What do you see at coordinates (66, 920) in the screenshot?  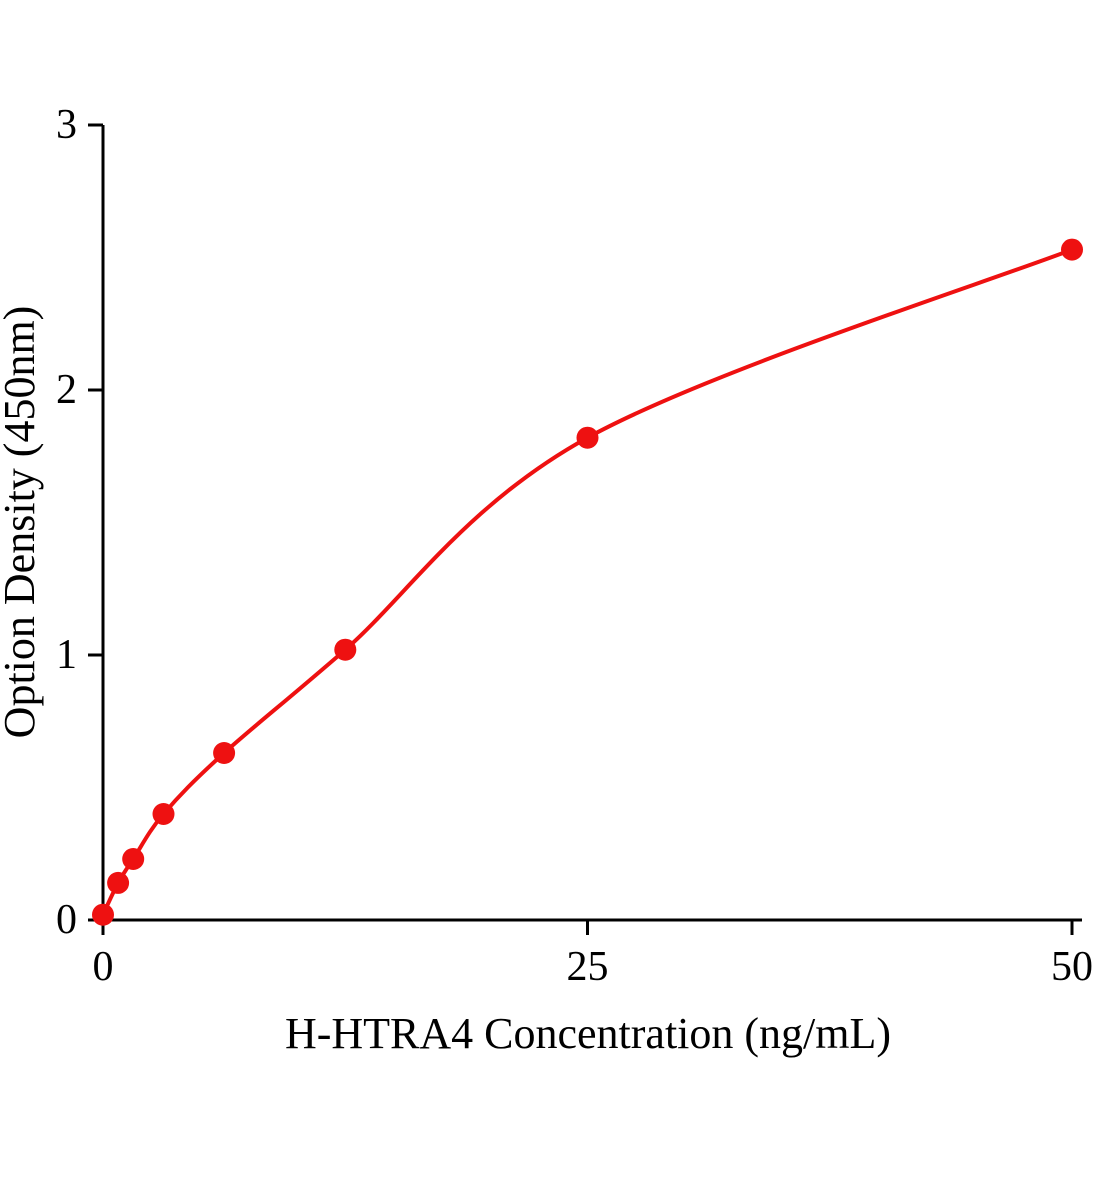 I see `y-tick-label: 0` at bounding box center [66, 920].